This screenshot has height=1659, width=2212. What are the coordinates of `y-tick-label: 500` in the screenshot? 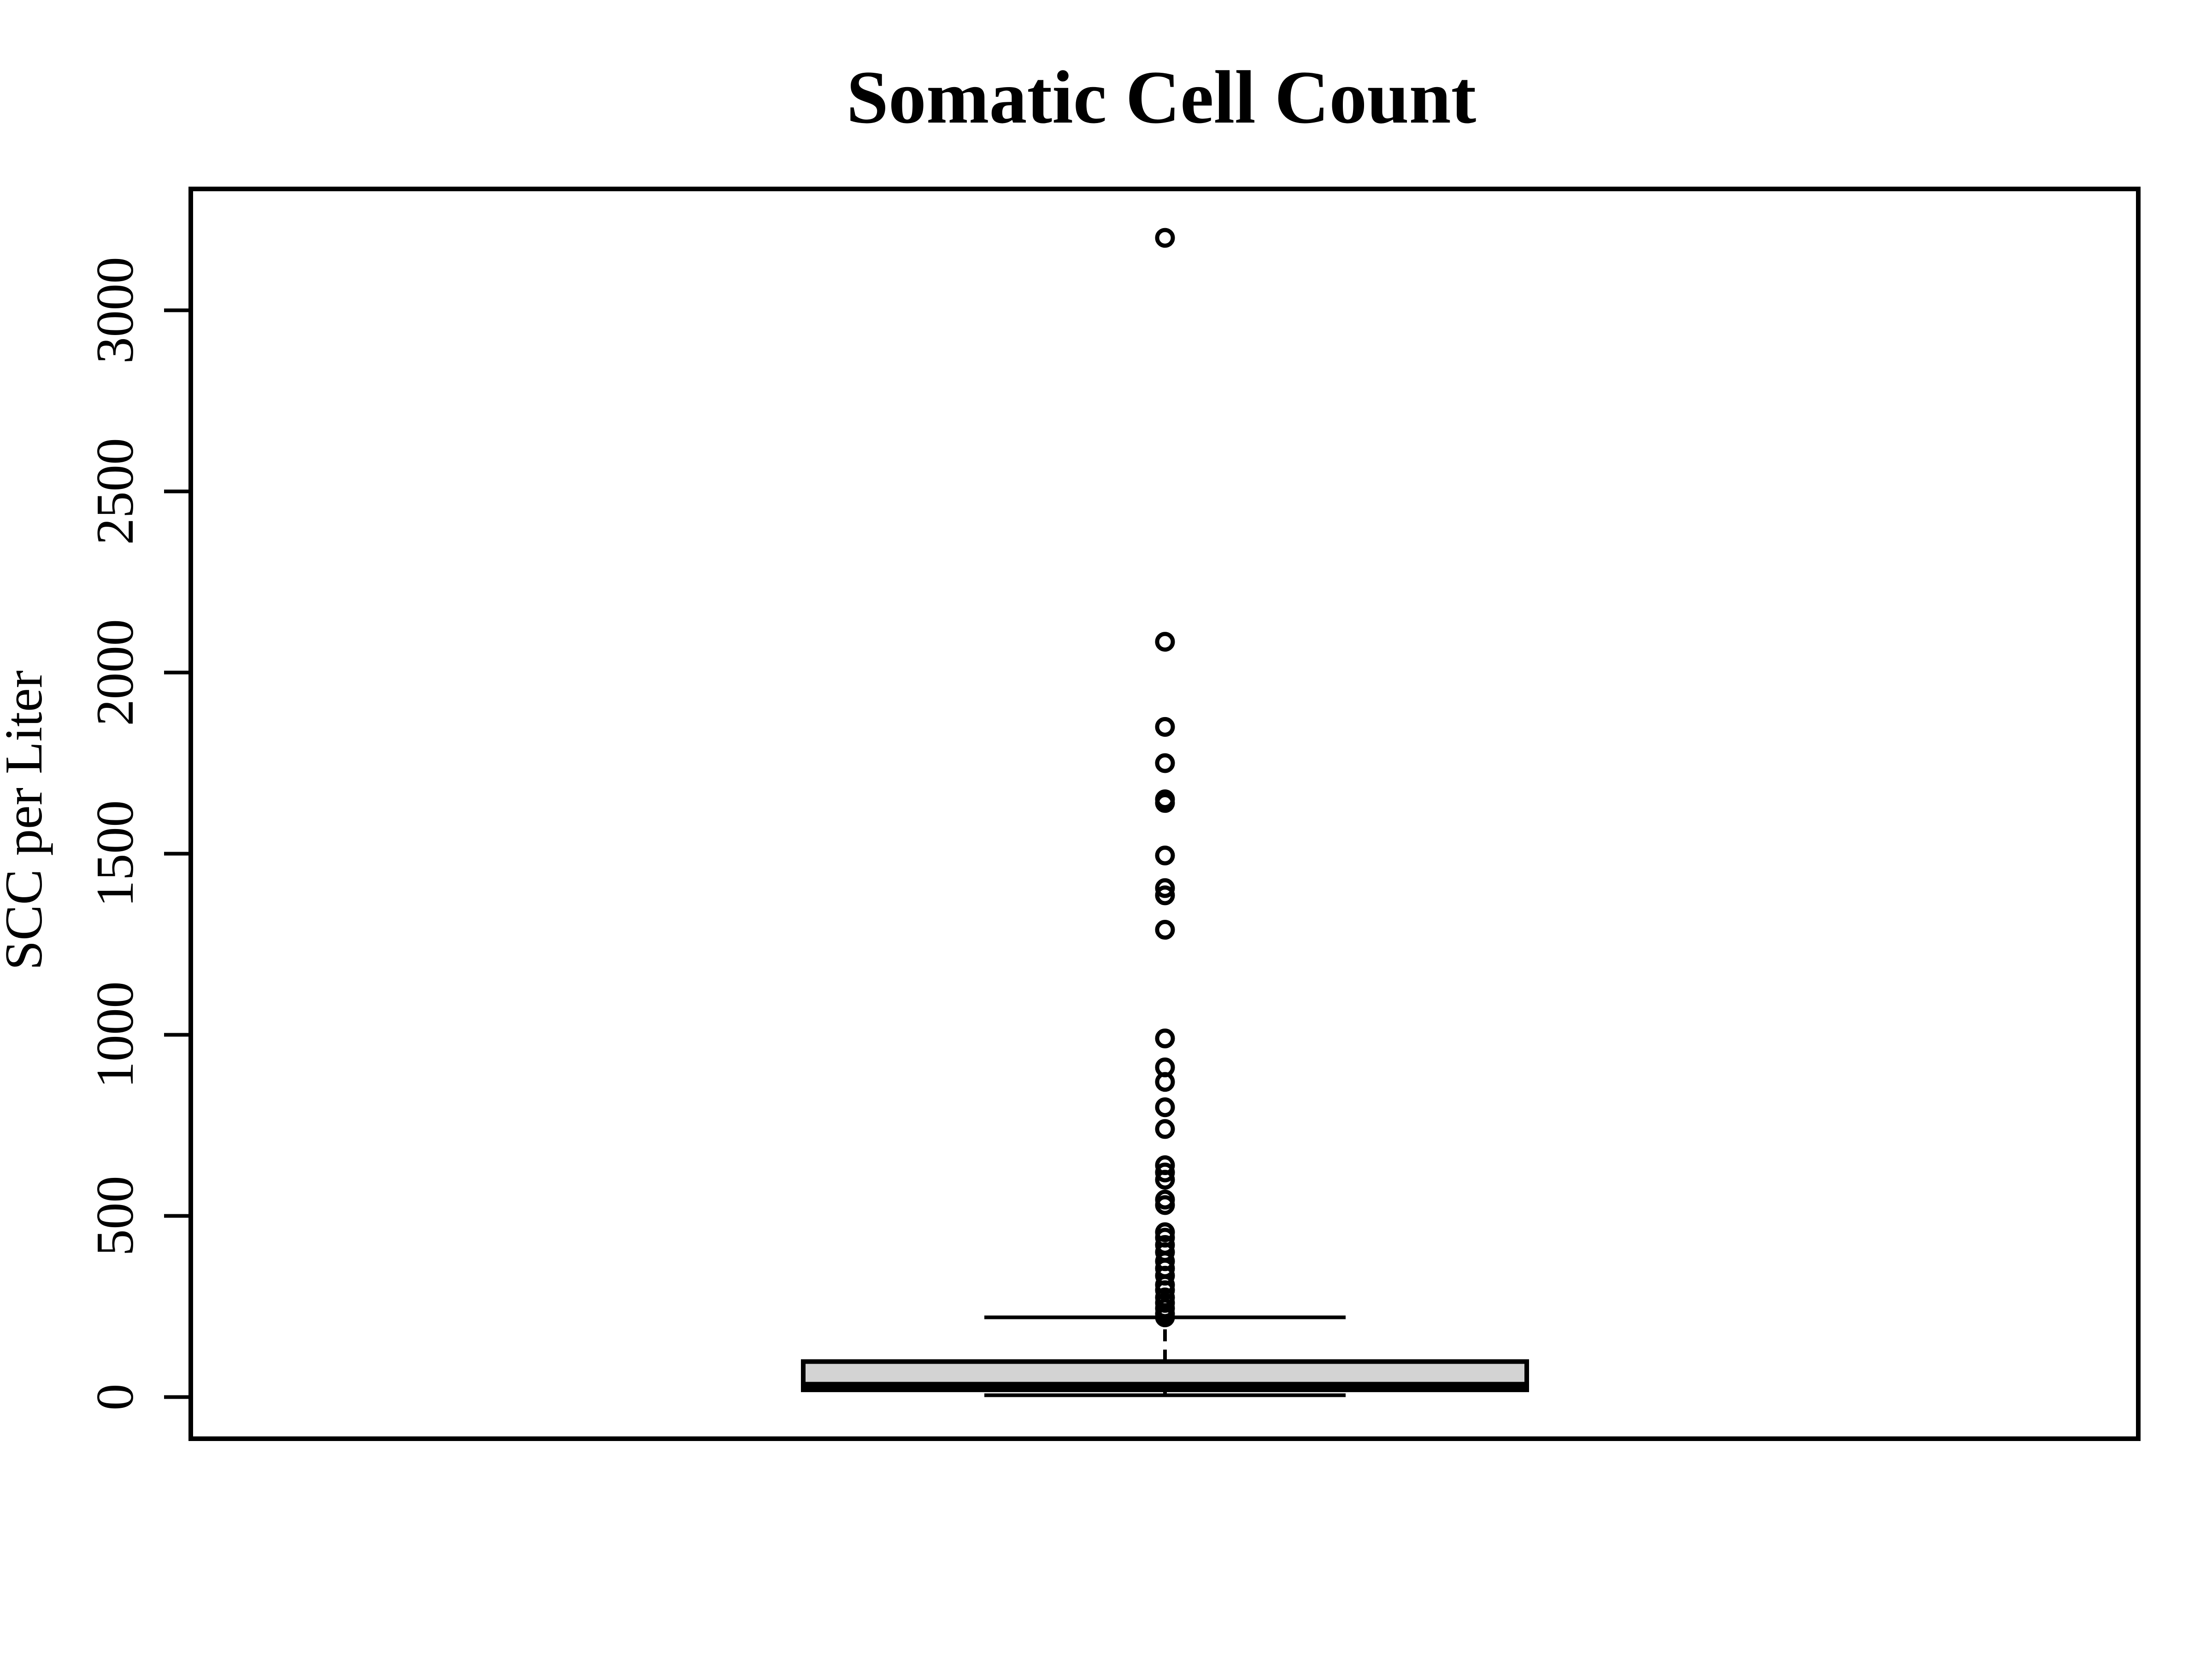 It's located at (115, 1216).